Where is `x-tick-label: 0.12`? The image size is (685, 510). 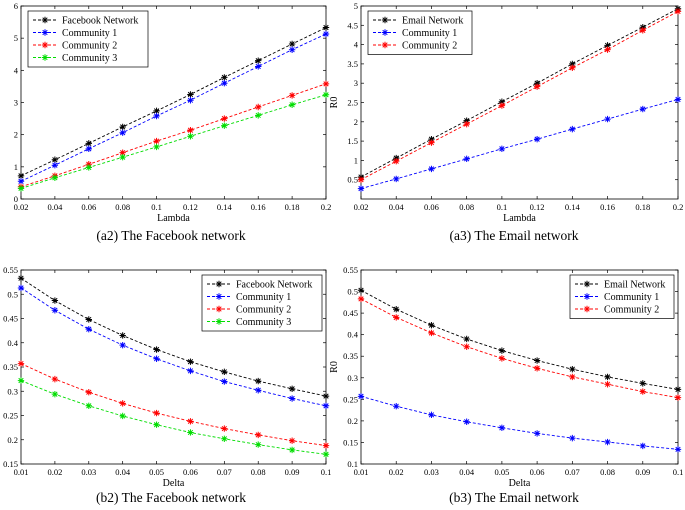
x-tick-label: 0.12 is located at coordinates (190, 207).